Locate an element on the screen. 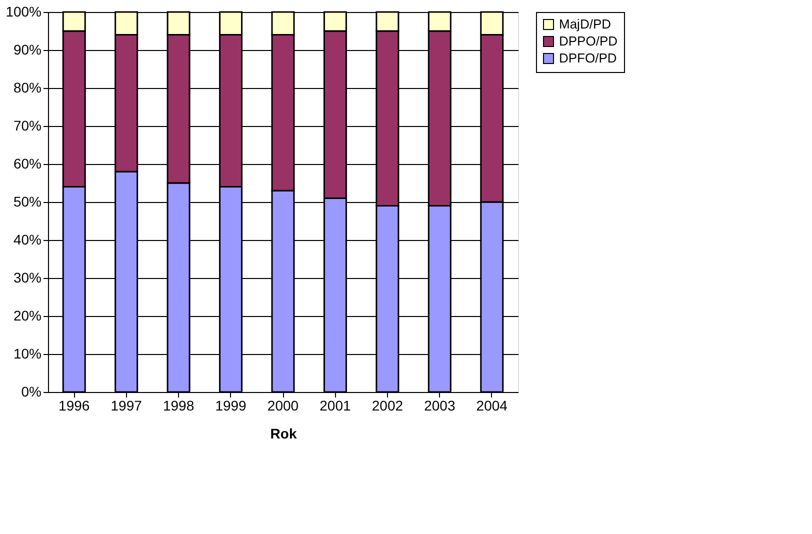 The image size is (812, 534). y-tick-label: 0% is located at coordinates (31, 392).